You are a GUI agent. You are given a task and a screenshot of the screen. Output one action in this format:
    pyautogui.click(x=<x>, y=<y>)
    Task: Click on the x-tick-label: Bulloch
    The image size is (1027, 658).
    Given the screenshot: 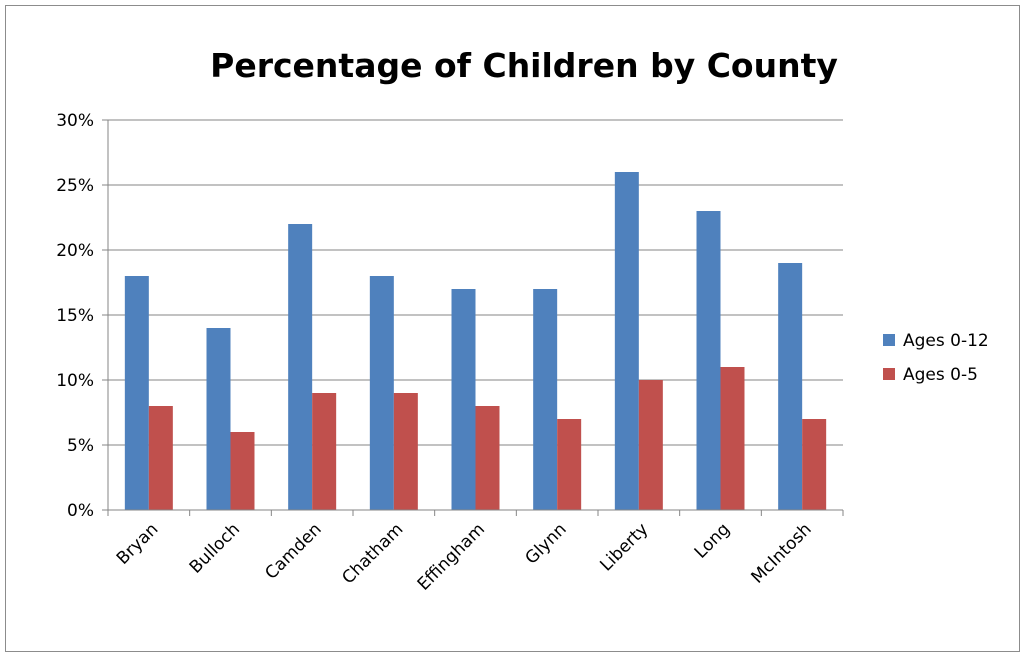 What is the action you would take?
    pyautogui.click(x=215, y=548)
    